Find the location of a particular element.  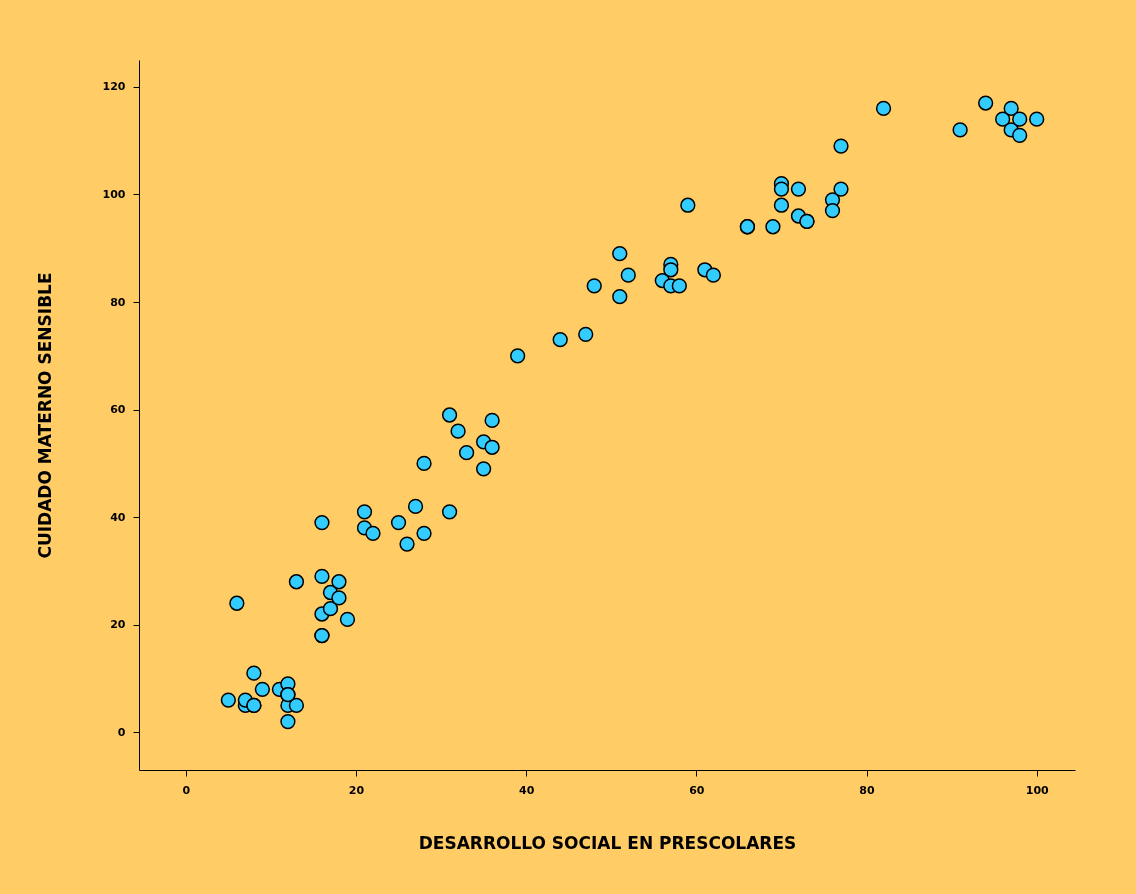

y-tick-label: 100 is located at coordinates (114, 194).